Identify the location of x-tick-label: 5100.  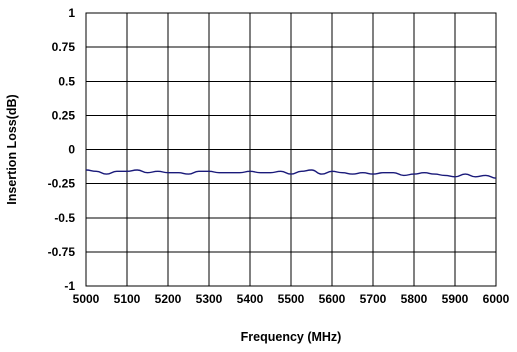
(127, 299).